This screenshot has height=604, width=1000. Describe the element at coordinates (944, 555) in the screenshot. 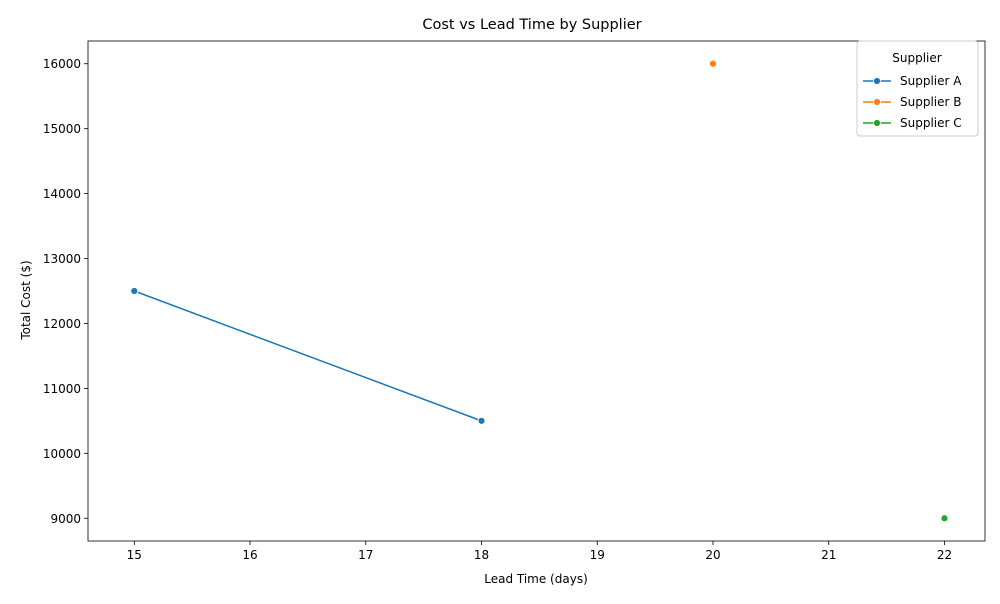

I see `x-tick-label: 22` at that location.